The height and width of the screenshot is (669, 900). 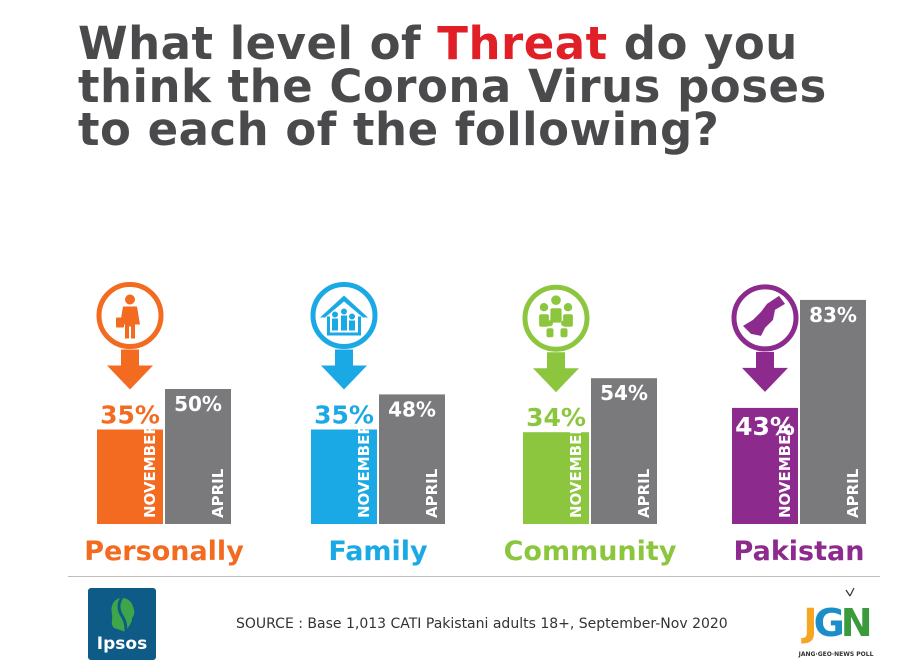 I want to click on value-label-april-community: 54%, so click(x=624, y=393).